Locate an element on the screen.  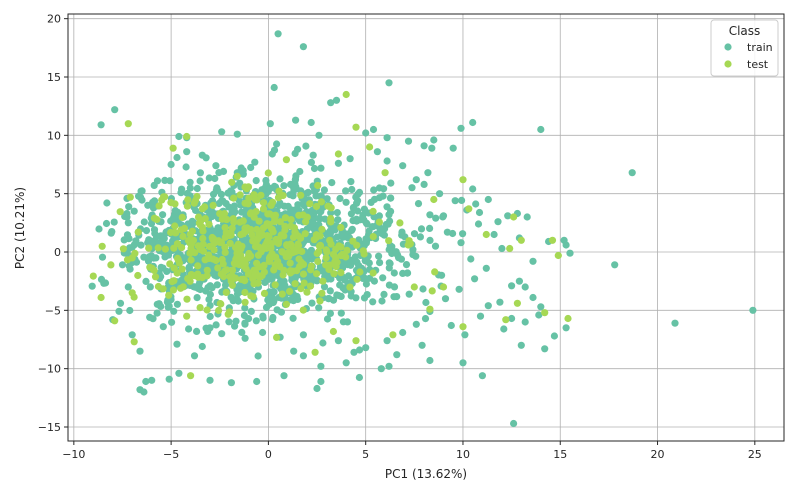
x-tick-label: −5 is located at coordinates (171, 454).